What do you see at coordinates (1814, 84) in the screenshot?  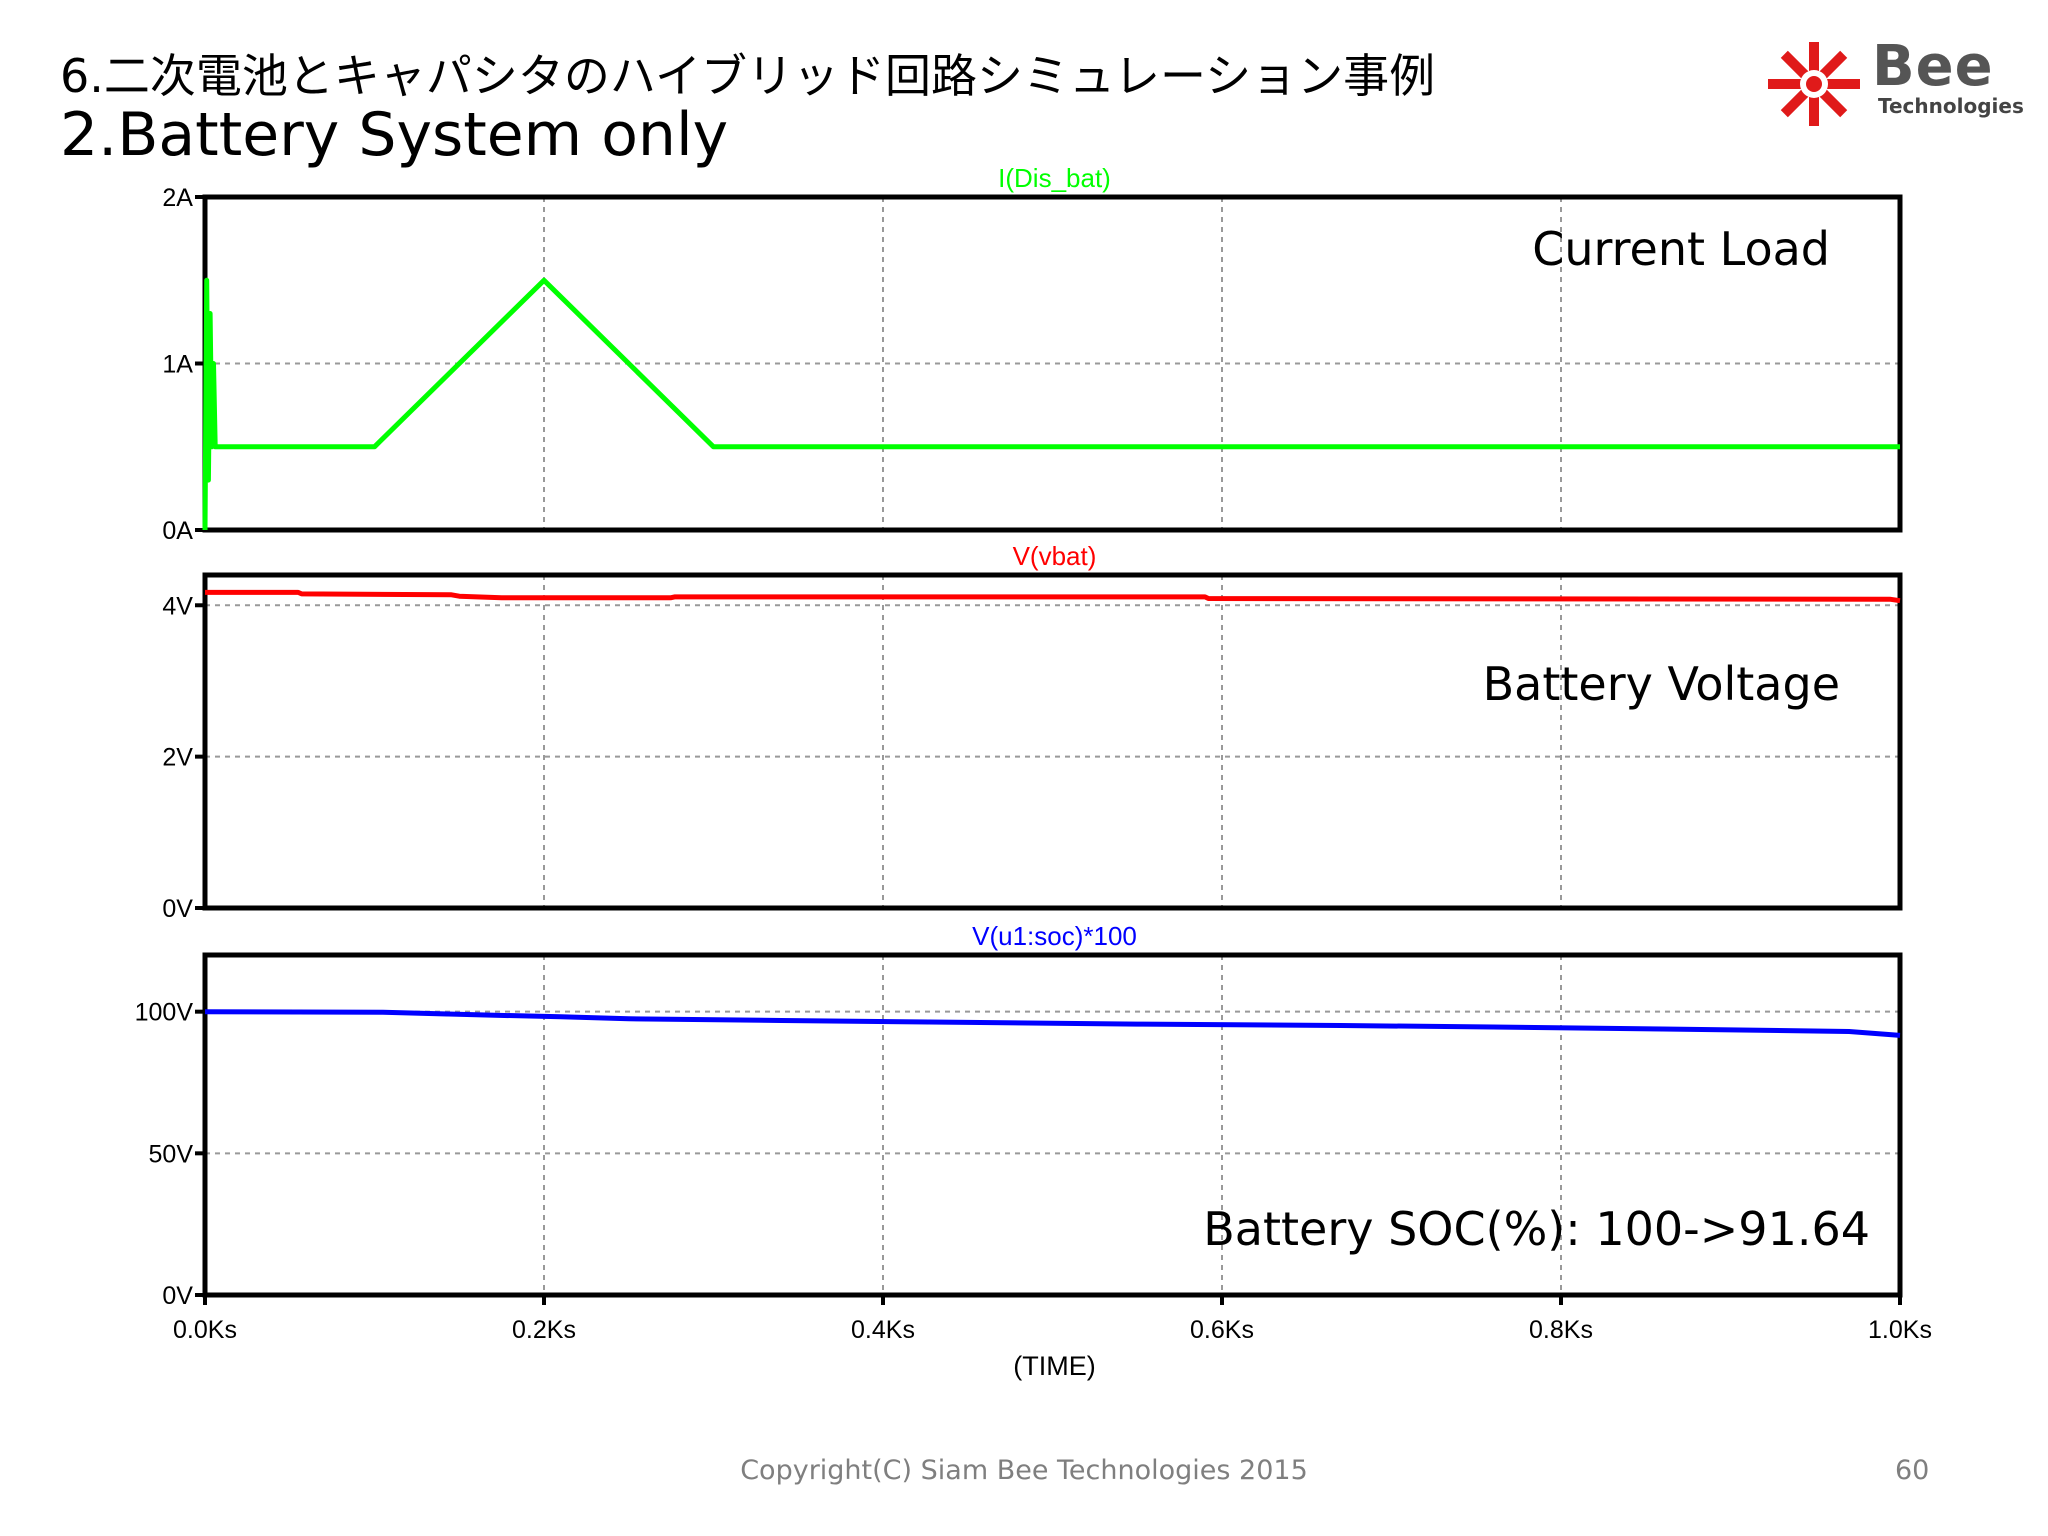 I see `starburst-logo-icon` at bounding box center [1814, 84].